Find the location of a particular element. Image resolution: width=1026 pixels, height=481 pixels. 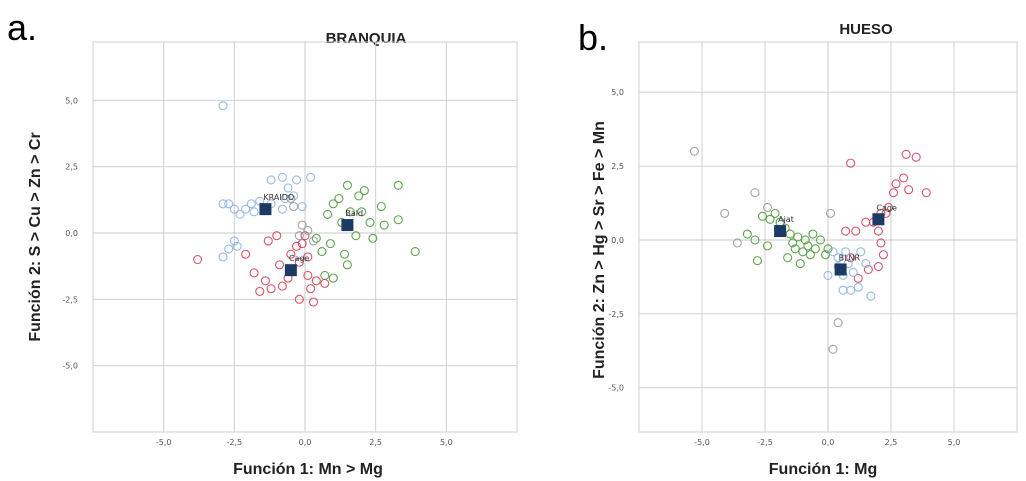

panel-a-letter: a. is located at coordinates (22, 27).